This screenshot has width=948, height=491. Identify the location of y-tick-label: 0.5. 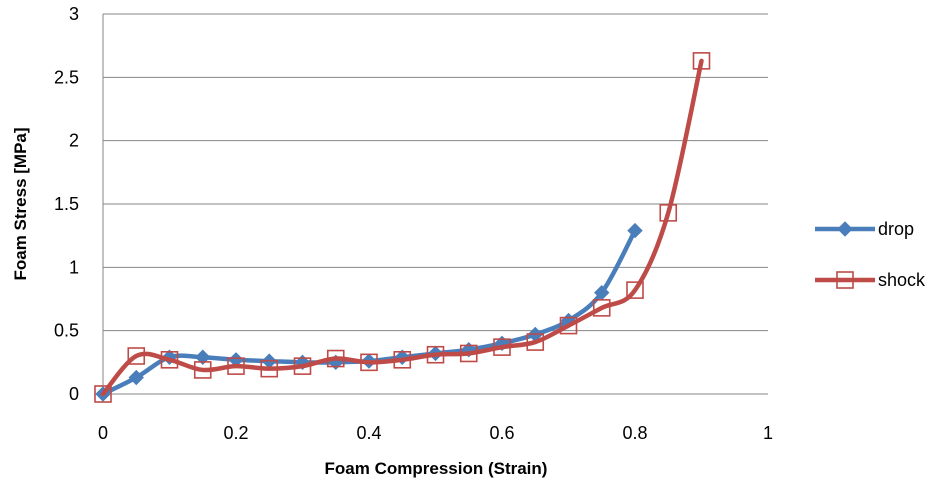
(66, 331).